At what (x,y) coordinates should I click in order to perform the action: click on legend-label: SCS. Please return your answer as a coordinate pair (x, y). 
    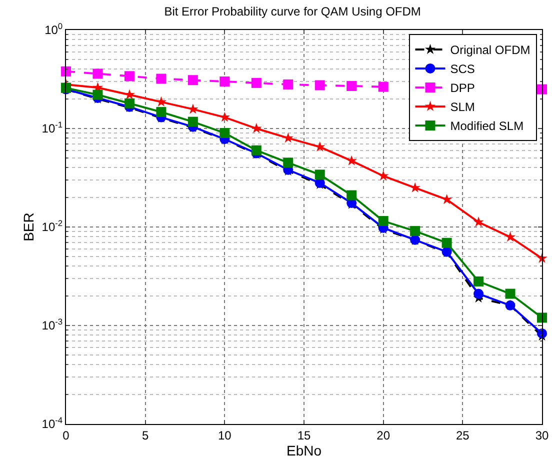
    Looking at the image, I should click on (462, 69).